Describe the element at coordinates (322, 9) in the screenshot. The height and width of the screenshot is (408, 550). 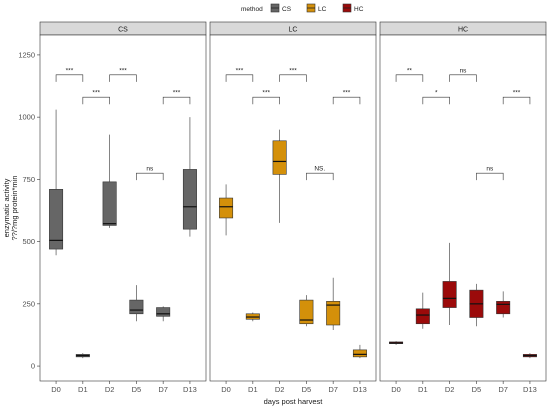
I see `legend-label-lc: LC` at that location.